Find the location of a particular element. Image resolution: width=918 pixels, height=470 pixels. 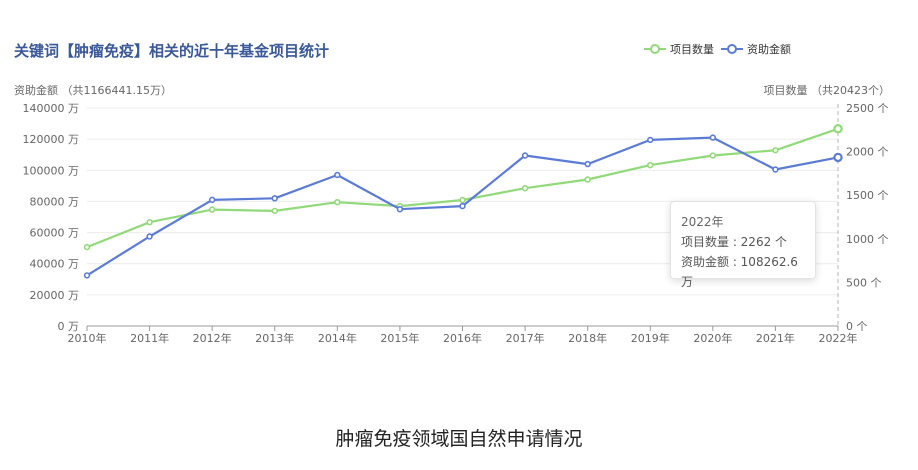

x-tick-label: 2010年 is located at coordinates (87, 338).